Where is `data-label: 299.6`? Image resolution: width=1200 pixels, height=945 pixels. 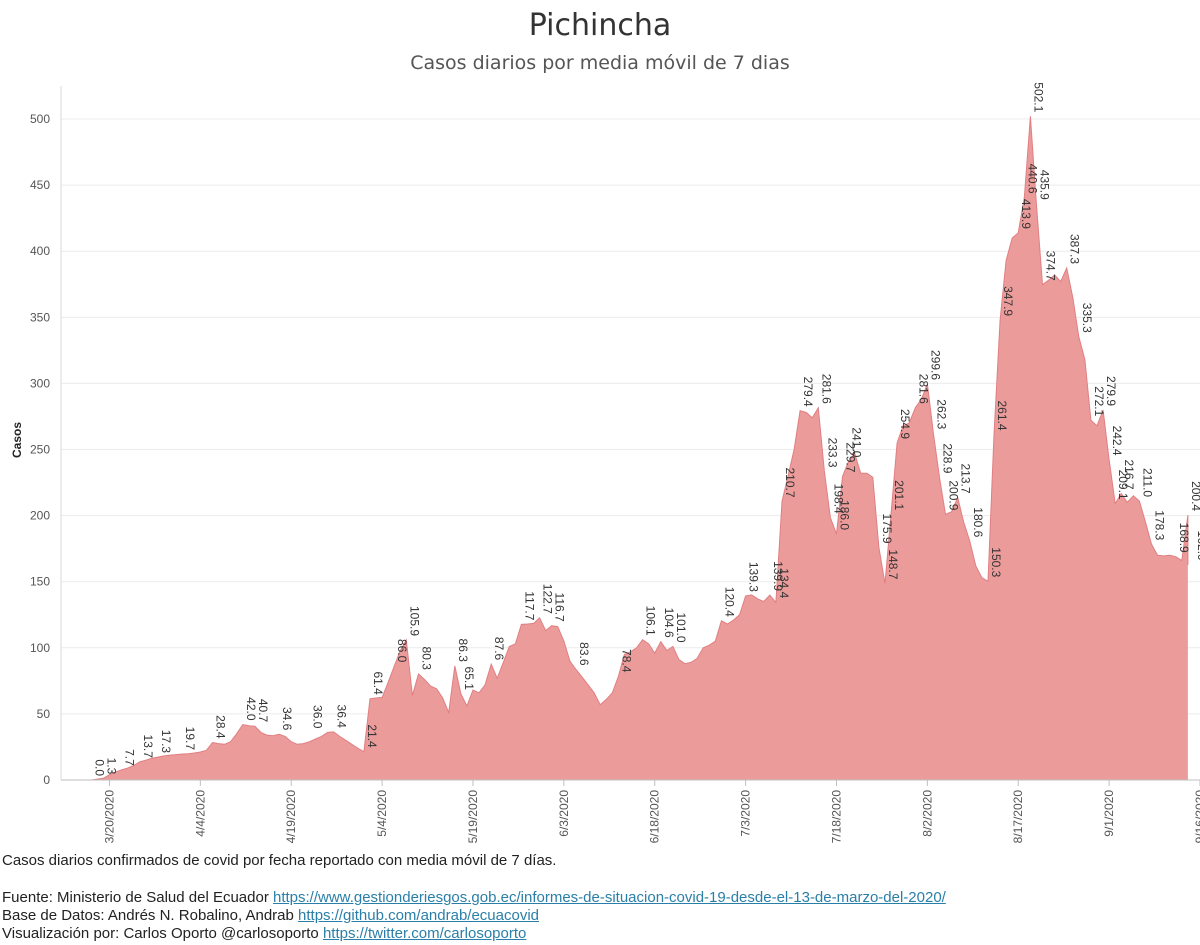 data-label: 299.6 is located at coordinates (935, 365).